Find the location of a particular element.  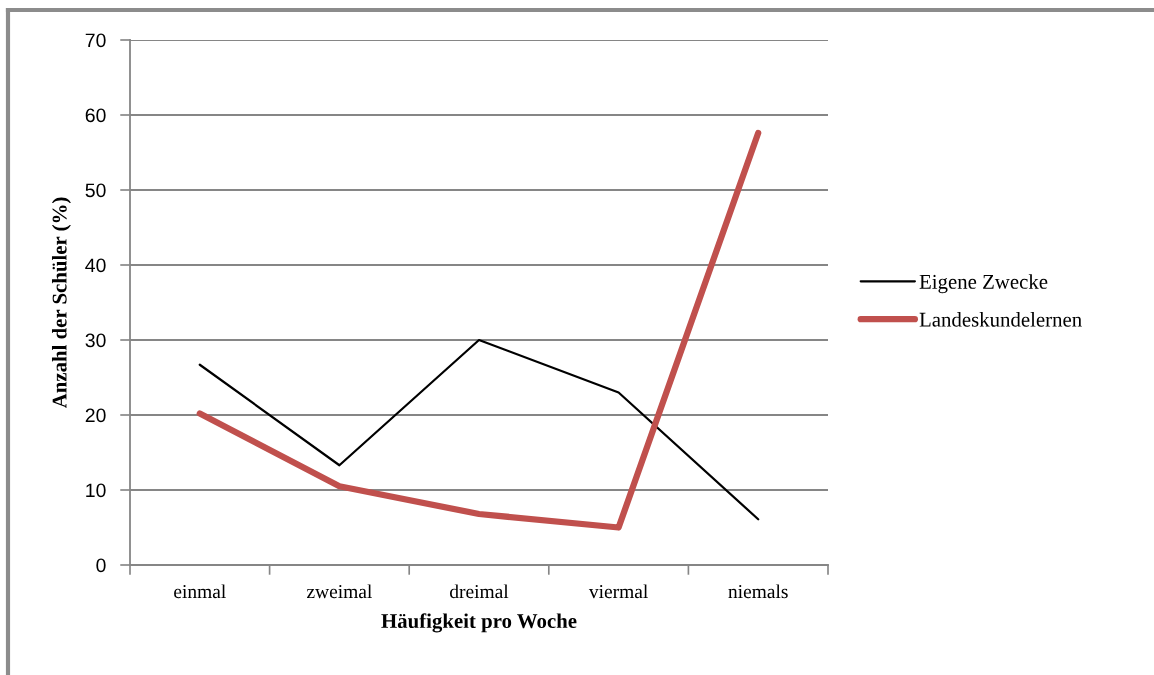

x-tick-label: dreimal is located at coordinates (479, 591).